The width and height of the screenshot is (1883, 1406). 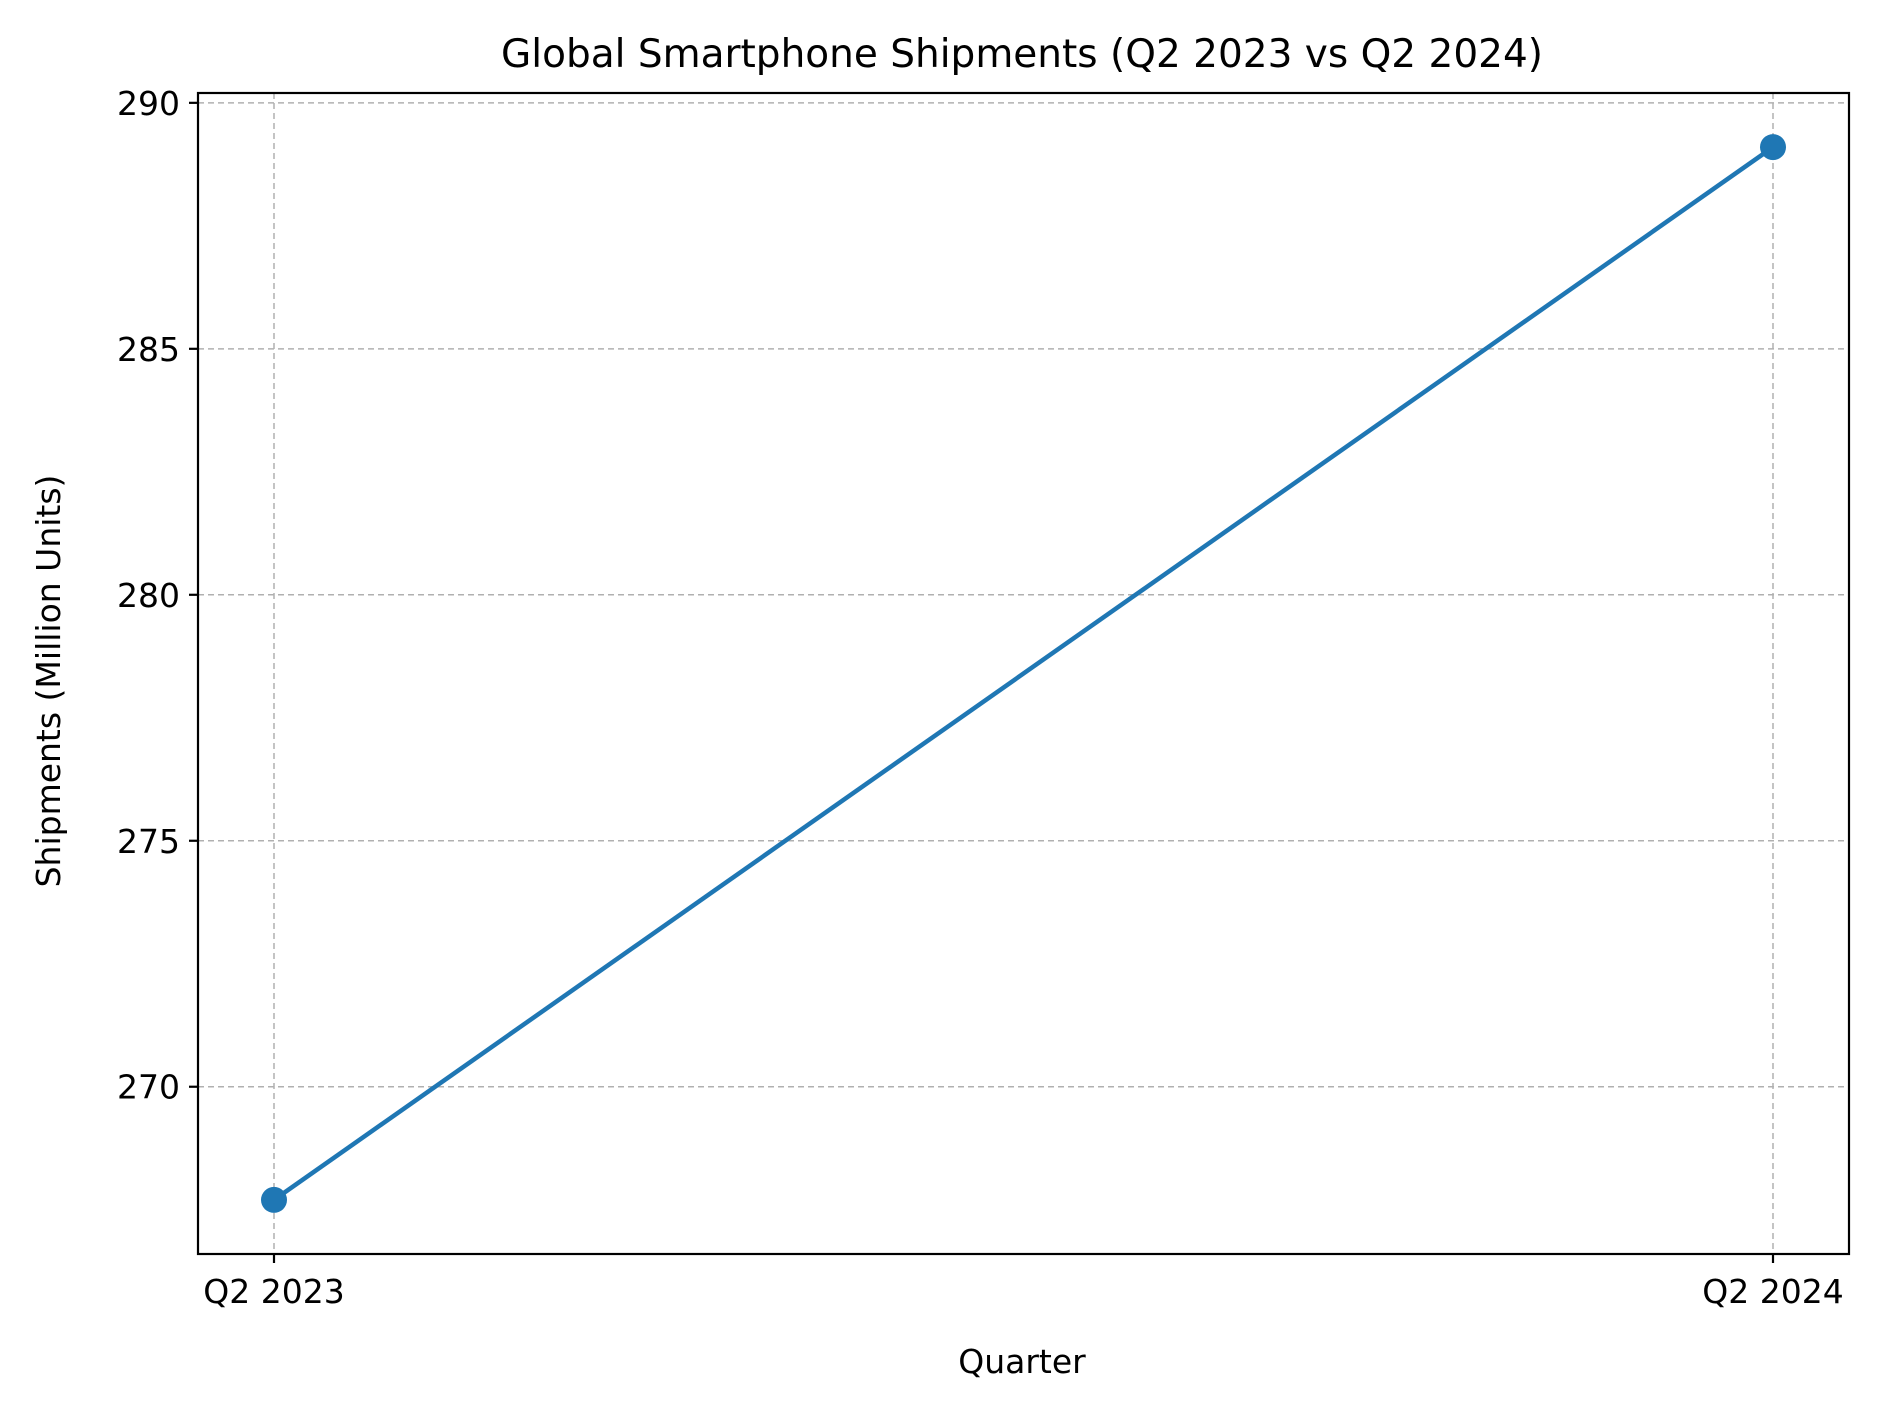 I want to click on y-tick-label: 290, so click(x=148, y=103).